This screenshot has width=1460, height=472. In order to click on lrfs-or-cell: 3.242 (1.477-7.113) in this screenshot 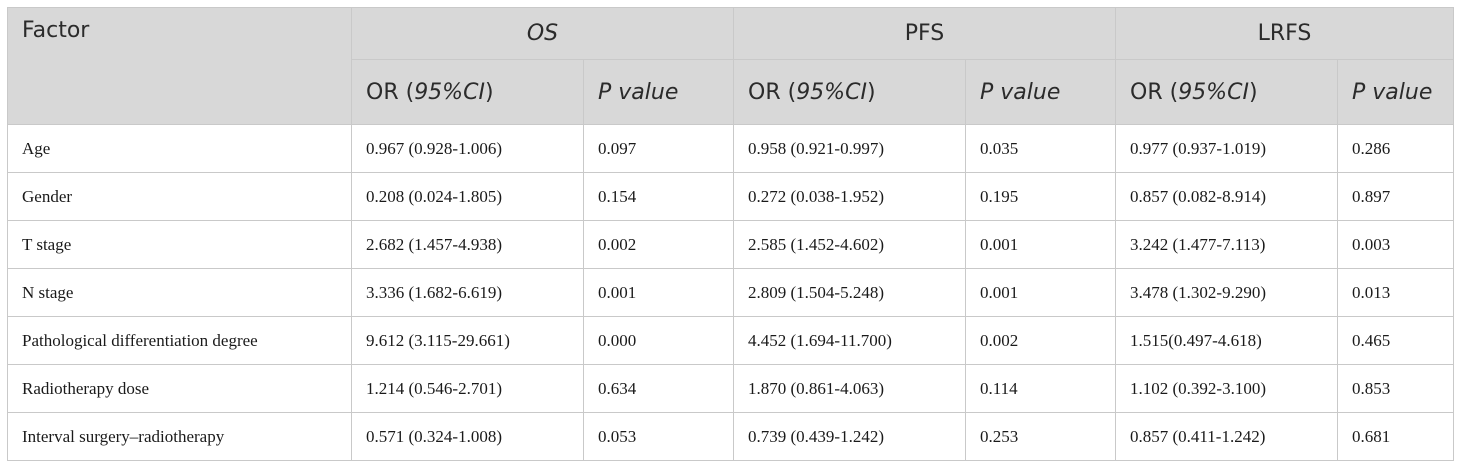, I will do `click(1226, 244)`.